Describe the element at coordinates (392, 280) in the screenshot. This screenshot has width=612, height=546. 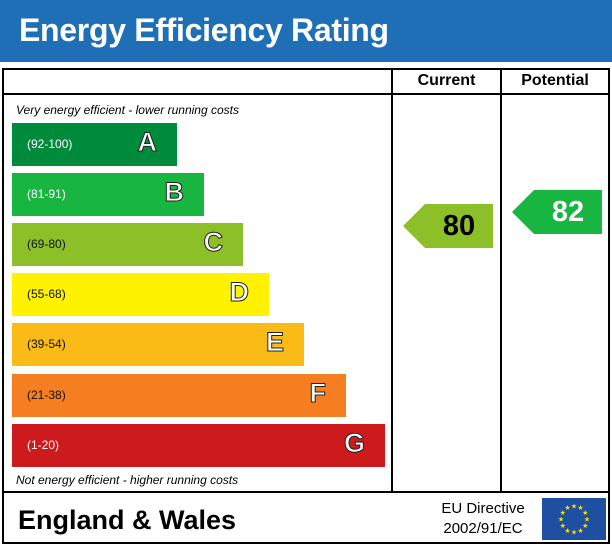
I see `current-column-divider` at that location.